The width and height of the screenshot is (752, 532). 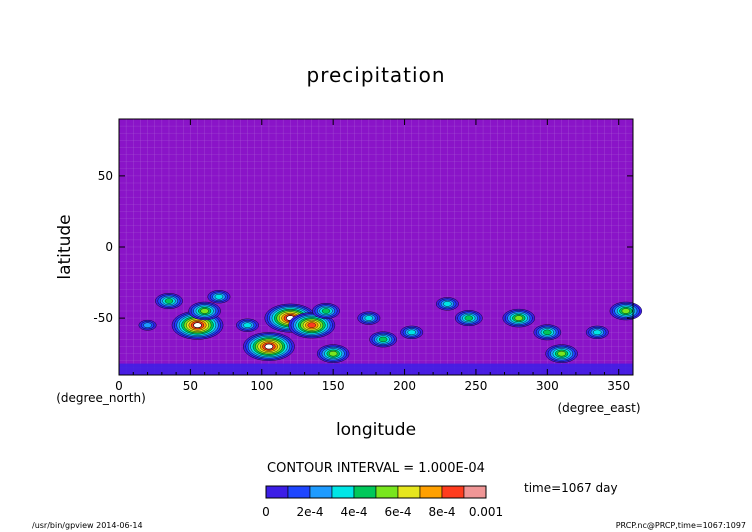 What do you see at coordinates (398, 512) in the screenshot?
I see `colorbar-tick-label: 6e-4` at bounding box center [398, 512].